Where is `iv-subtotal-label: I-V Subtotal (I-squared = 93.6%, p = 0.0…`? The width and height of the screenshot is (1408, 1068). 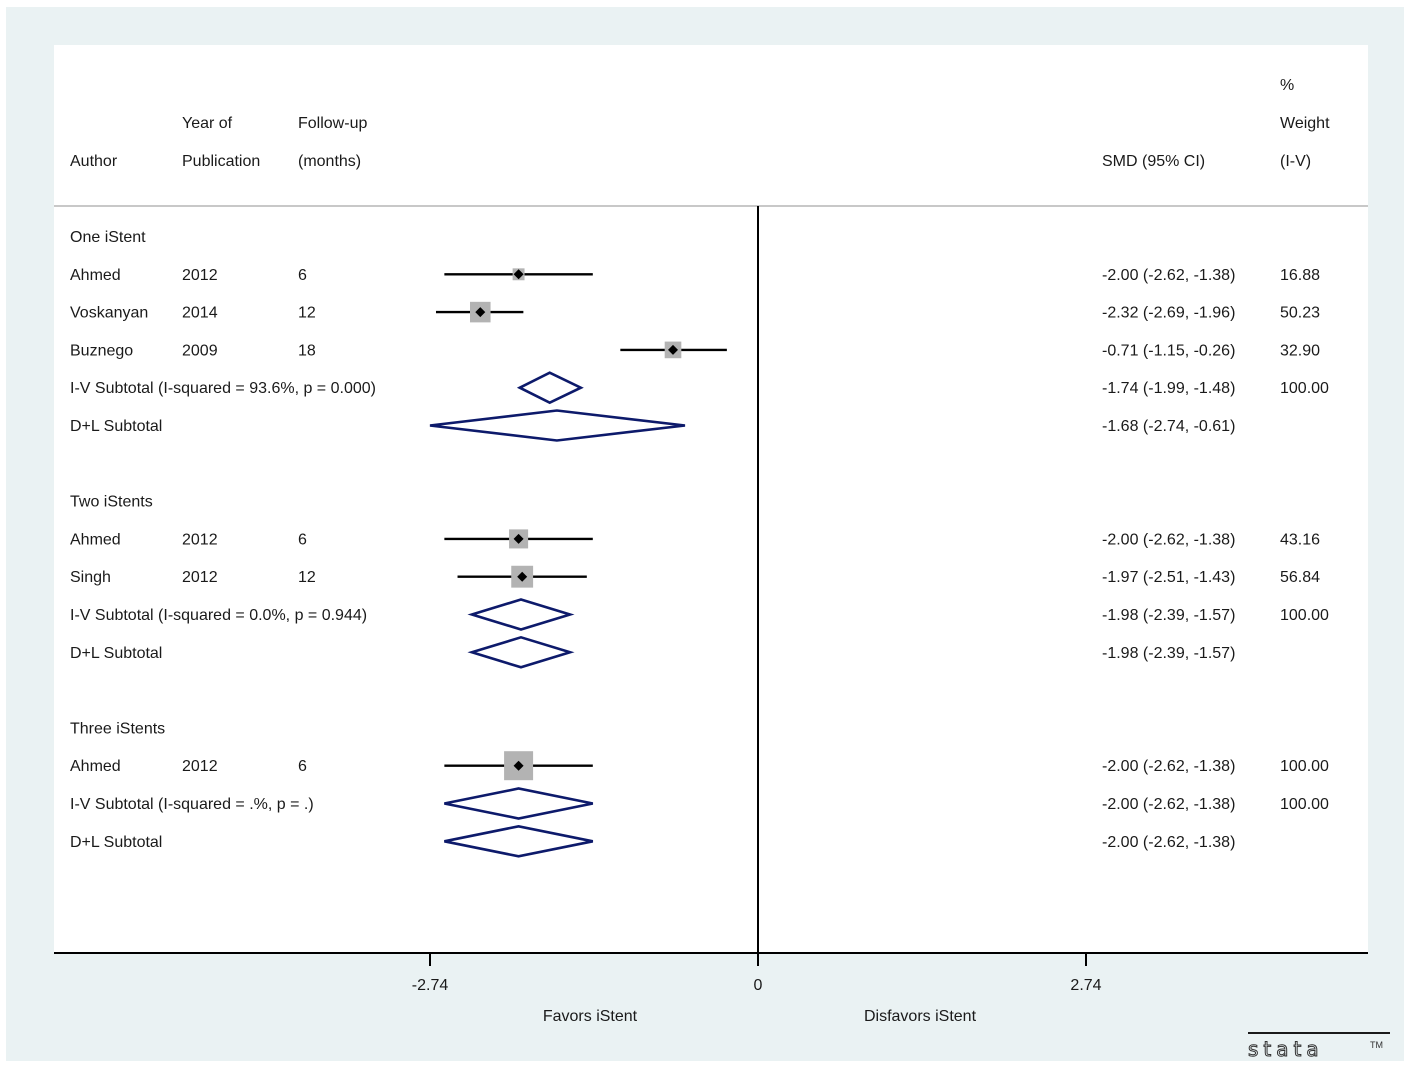 iv-subtotal-label: I-V Subtotal (I-squared = 93.6%, p = 0.0… is located at coordinates (223, 388).